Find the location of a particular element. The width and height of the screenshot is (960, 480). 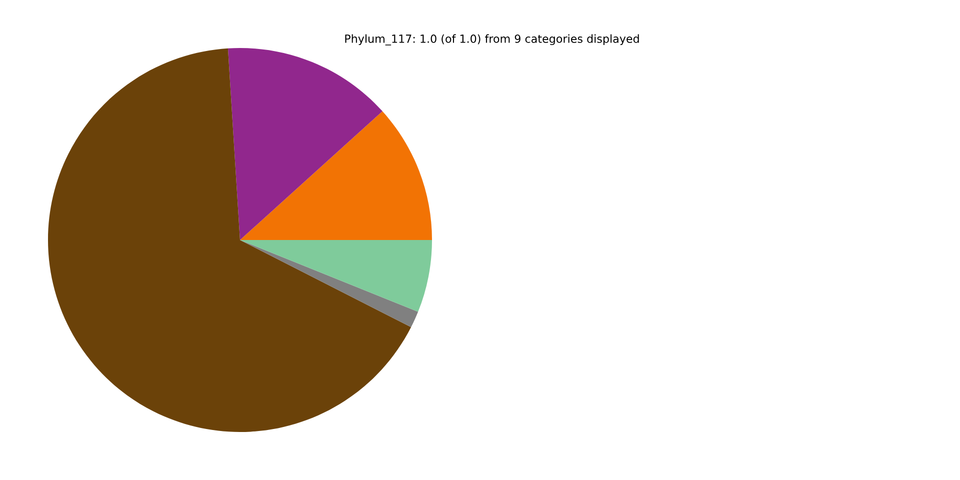

text: Phylum_117: 1.0 (of 1.0) from 9 categories displayed is located at coordinates (492, 40).